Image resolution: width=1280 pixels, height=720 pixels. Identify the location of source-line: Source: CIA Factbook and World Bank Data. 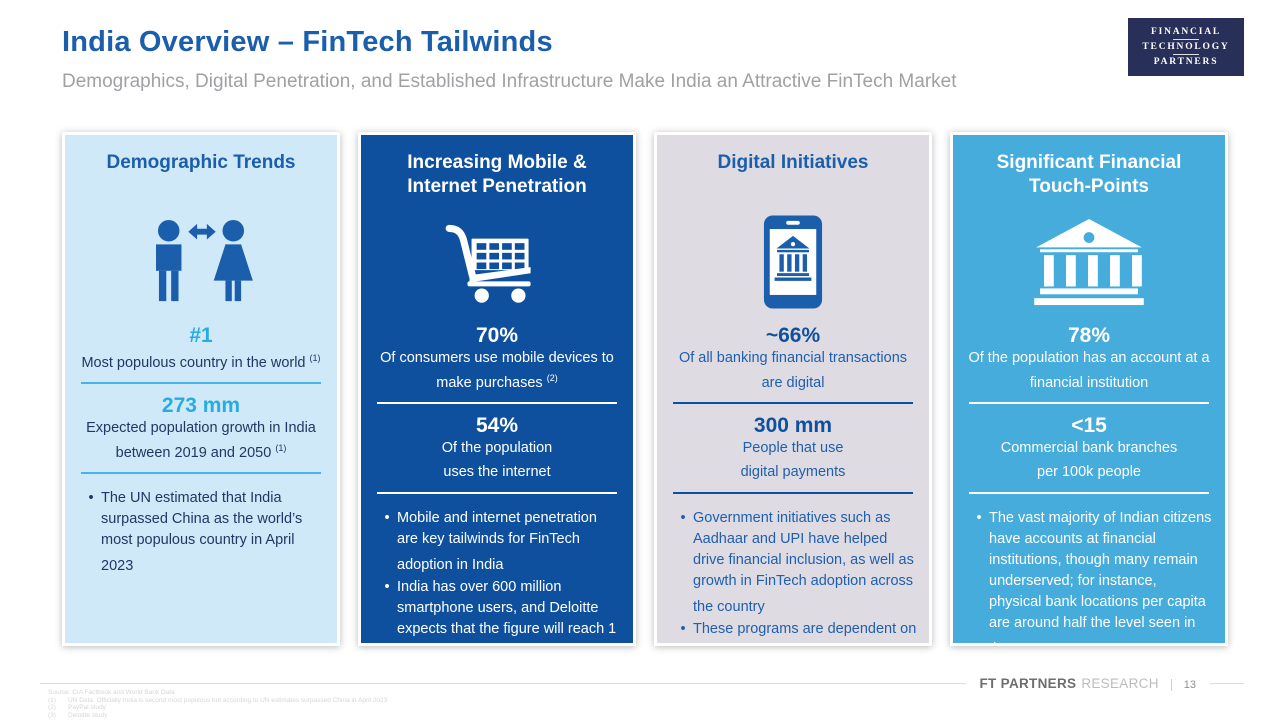
(111, 692).